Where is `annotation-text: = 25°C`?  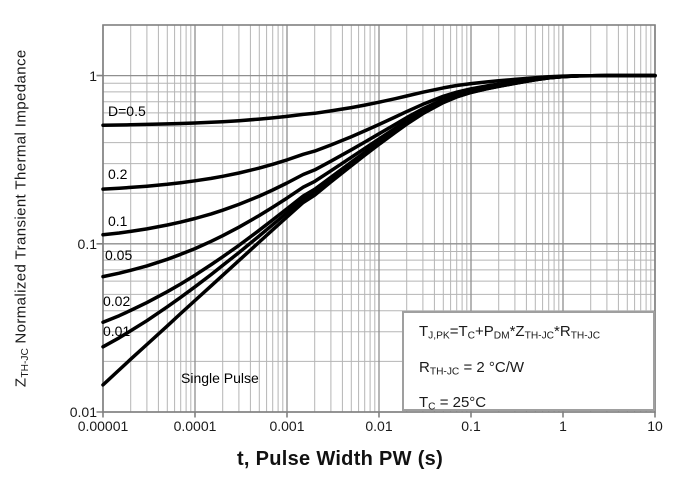
annotation-text: = 25°C is located at coordinates (461, 403).